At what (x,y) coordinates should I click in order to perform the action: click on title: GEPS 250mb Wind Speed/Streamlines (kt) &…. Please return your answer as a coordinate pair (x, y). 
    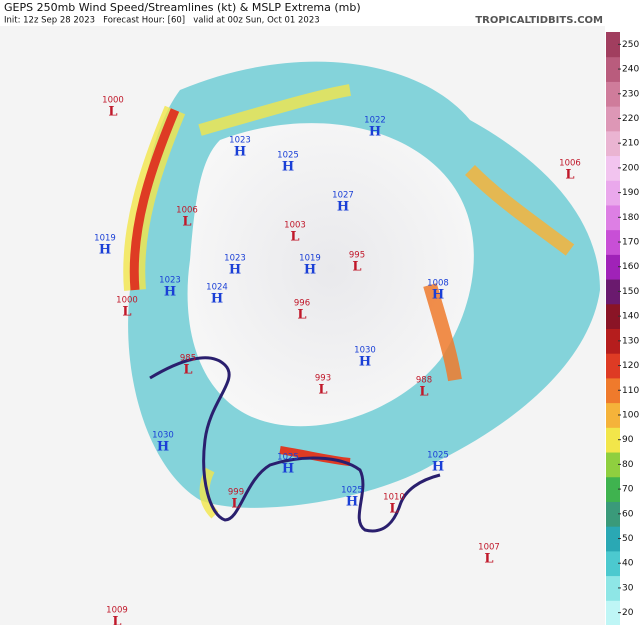
    Looking at the image, I should click on (182, 7).